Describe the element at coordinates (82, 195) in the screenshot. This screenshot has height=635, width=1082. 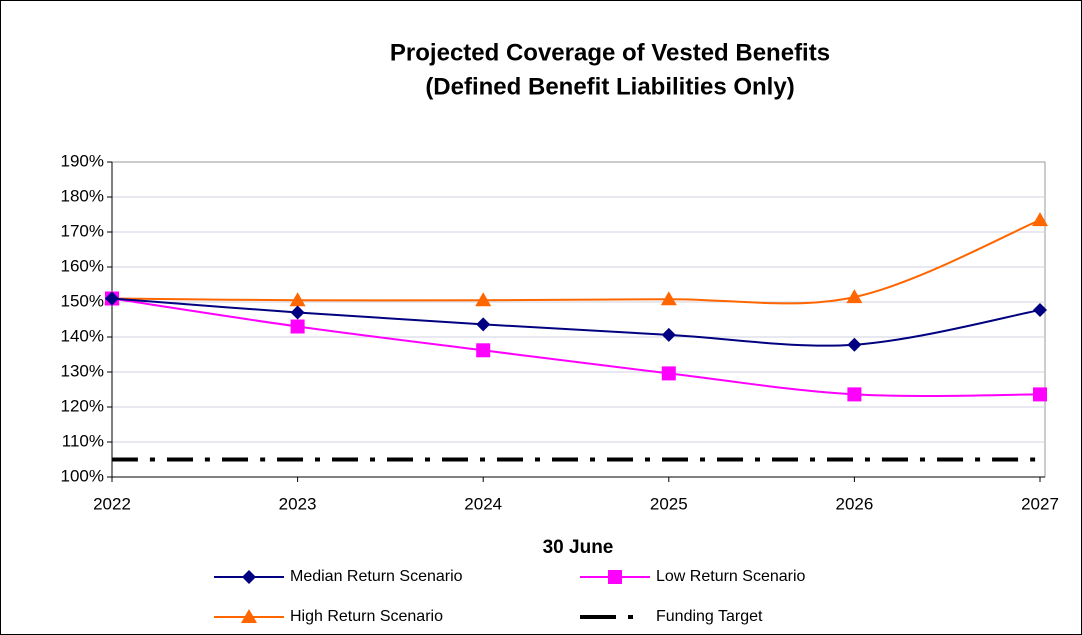
I see `y-tick-label: 180%` at that location.